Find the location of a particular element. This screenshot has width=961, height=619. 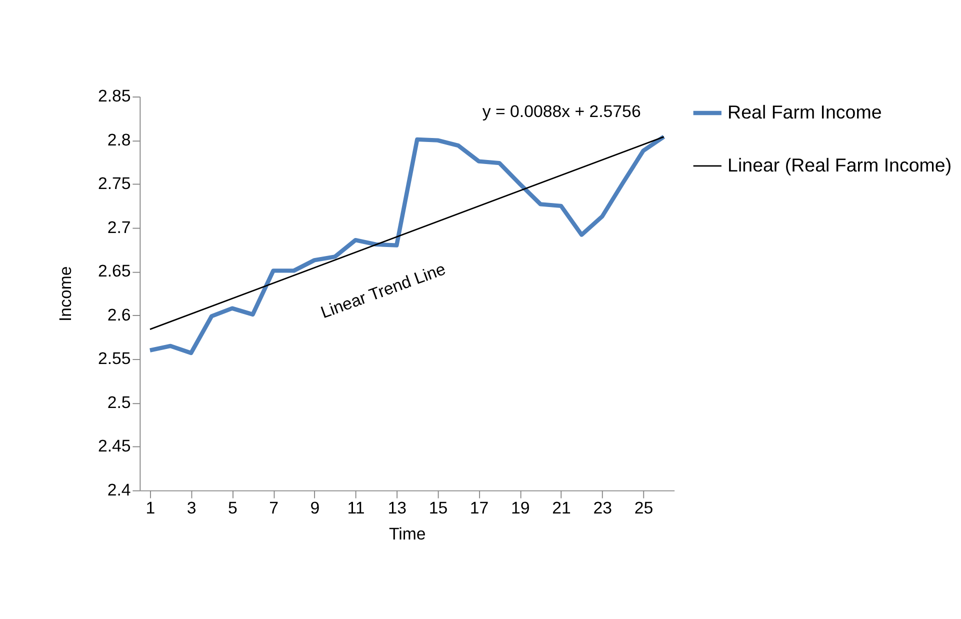

y-tick-label: 2.85 is located at coordinates (114, 96).